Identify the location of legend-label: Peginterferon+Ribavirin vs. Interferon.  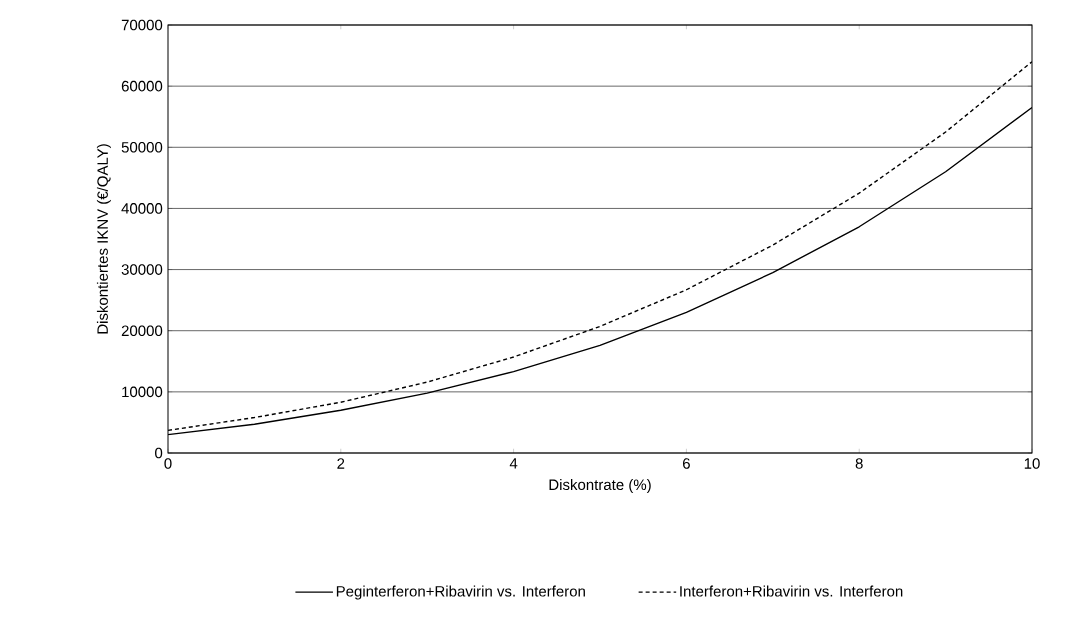
(460, 592).